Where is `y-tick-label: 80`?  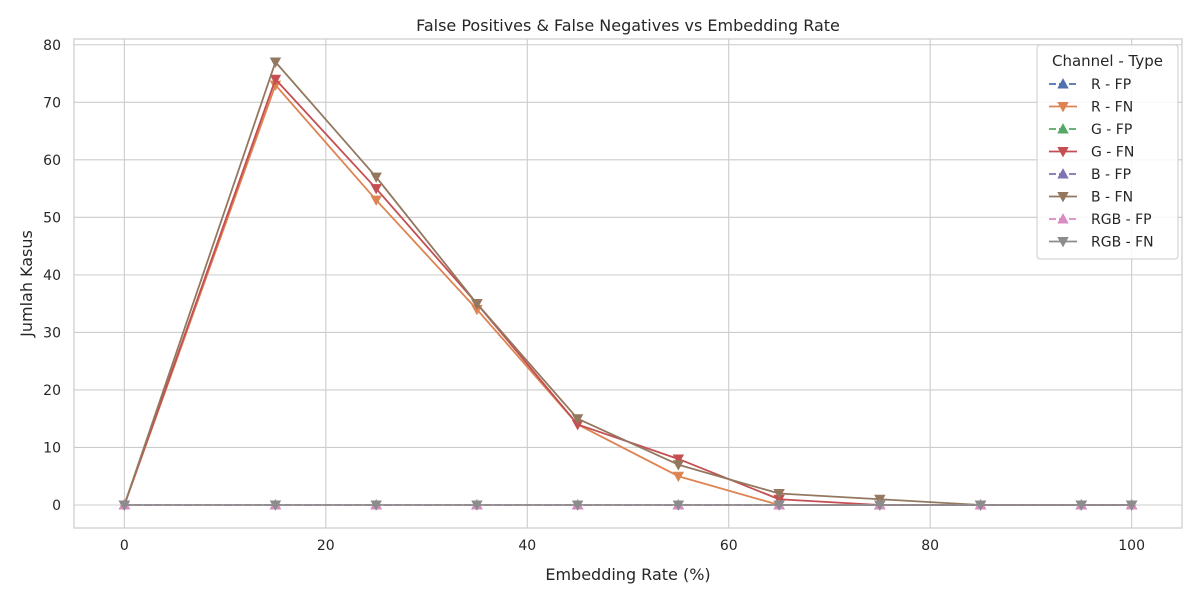
y-tick-label: 80 is located at coordinates (52, 46).